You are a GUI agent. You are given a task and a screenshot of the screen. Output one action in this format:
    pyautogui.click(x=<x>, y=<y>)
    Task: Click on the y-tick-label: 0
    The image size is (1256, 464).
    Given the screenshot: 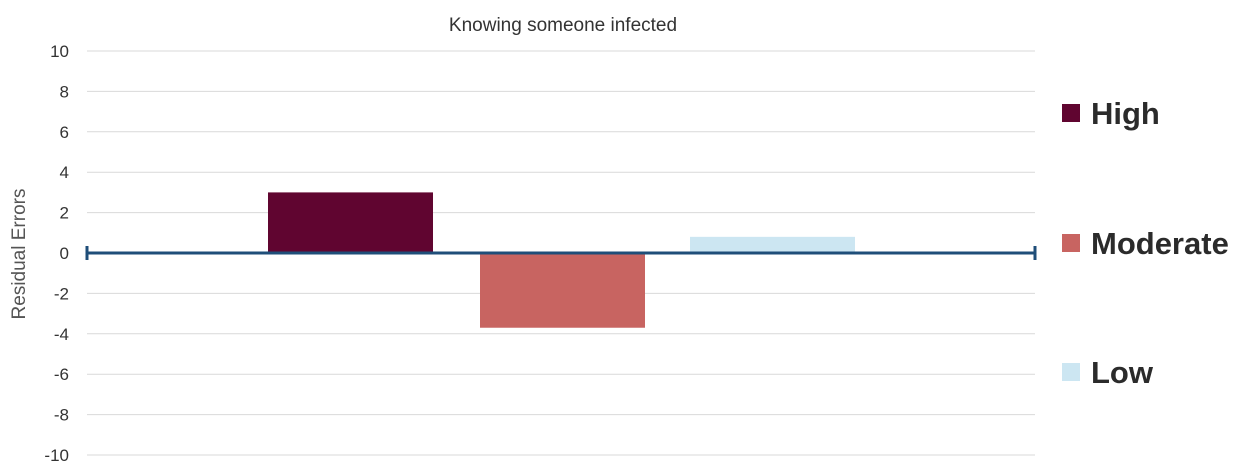 What is the action you would take?
    pyautogui.click(x=64, y=253)
    